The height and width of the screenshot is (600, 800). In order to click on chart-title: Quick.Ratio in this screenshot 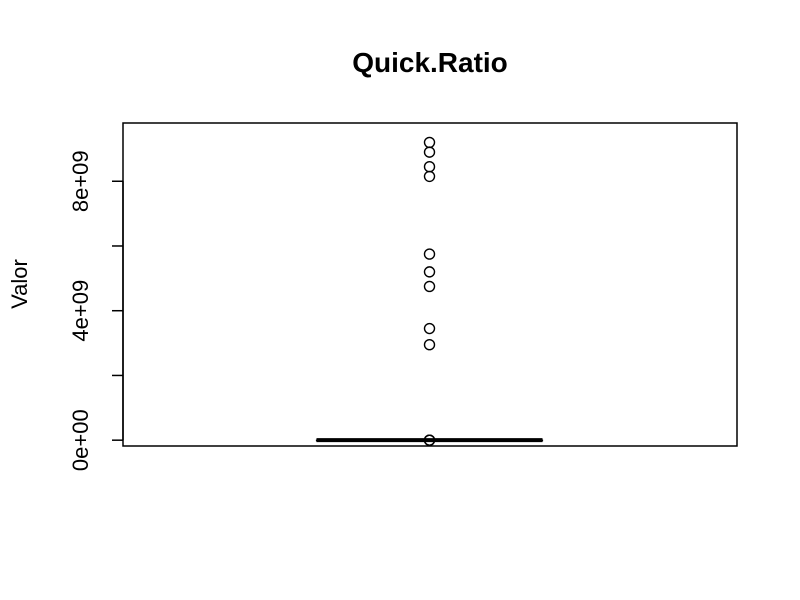, I will do `click(430, 62)`.